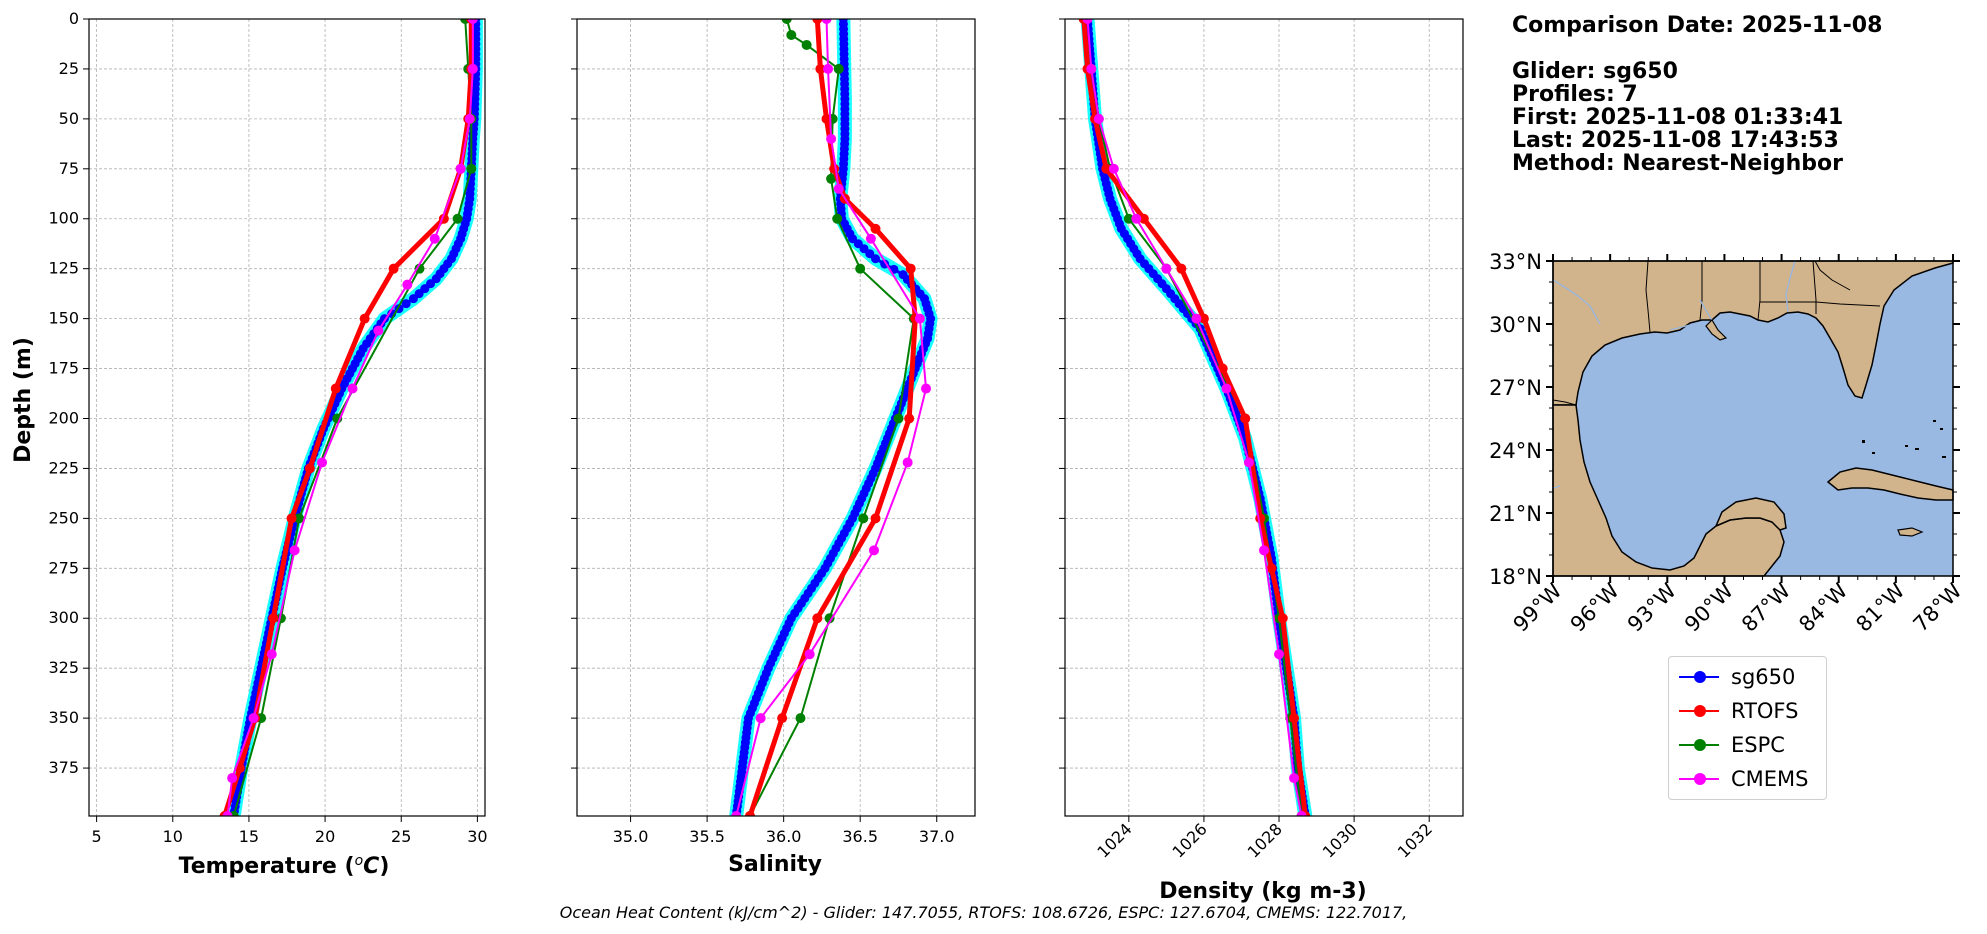 This screenshot has height=934, width=1987. What do you see at coordinates (1880, 607) in the screenshot?
I see `lon-tick-label: 81°W` at bounding box center [1880, 607].